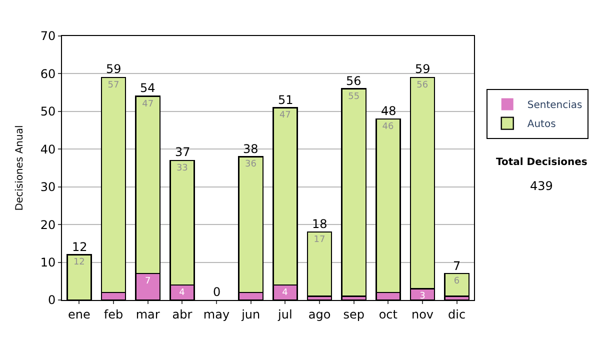 The width and height of the screenshot is (600, 340). Describe the element at coordinates (457, 314) in the screenshot. I see `x-tick-label: dic` at that location.